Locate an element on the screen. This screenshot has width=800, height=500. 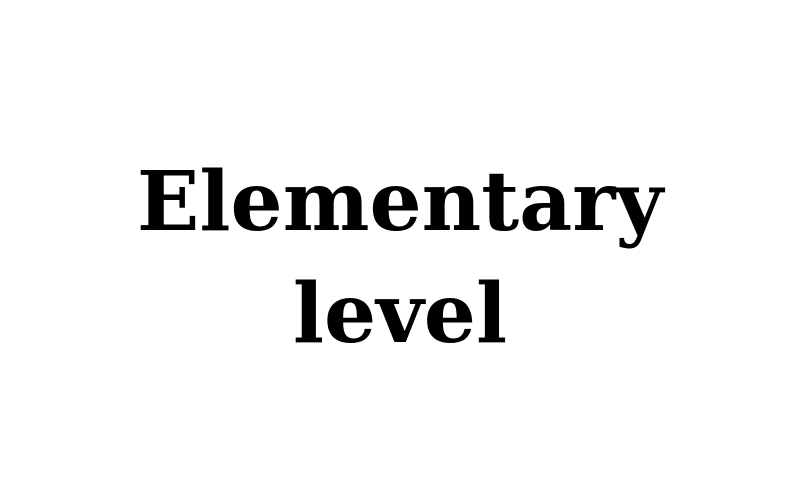
title-line-1: Elementary is located at coordinates (400, 202).